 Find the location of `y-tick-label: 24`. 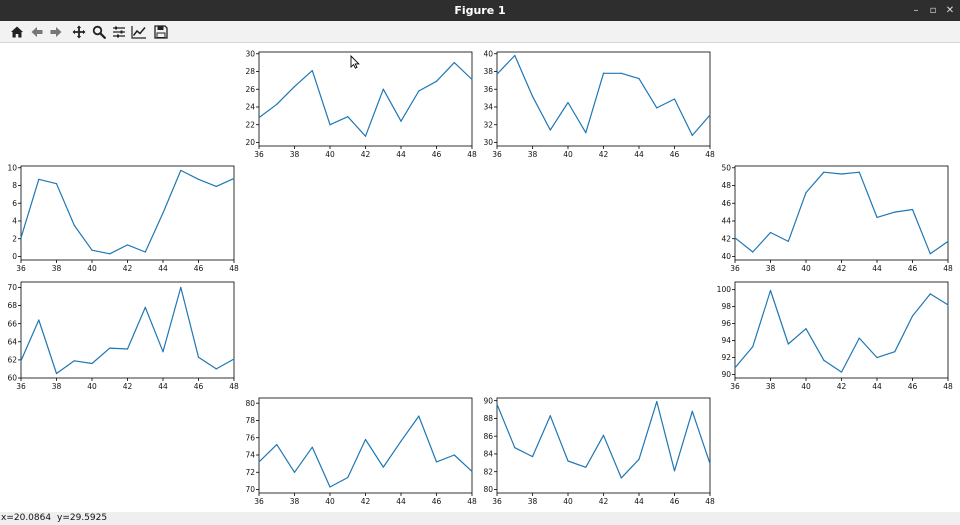

y-tick-label: 24 is located at coordinates (250, 107).